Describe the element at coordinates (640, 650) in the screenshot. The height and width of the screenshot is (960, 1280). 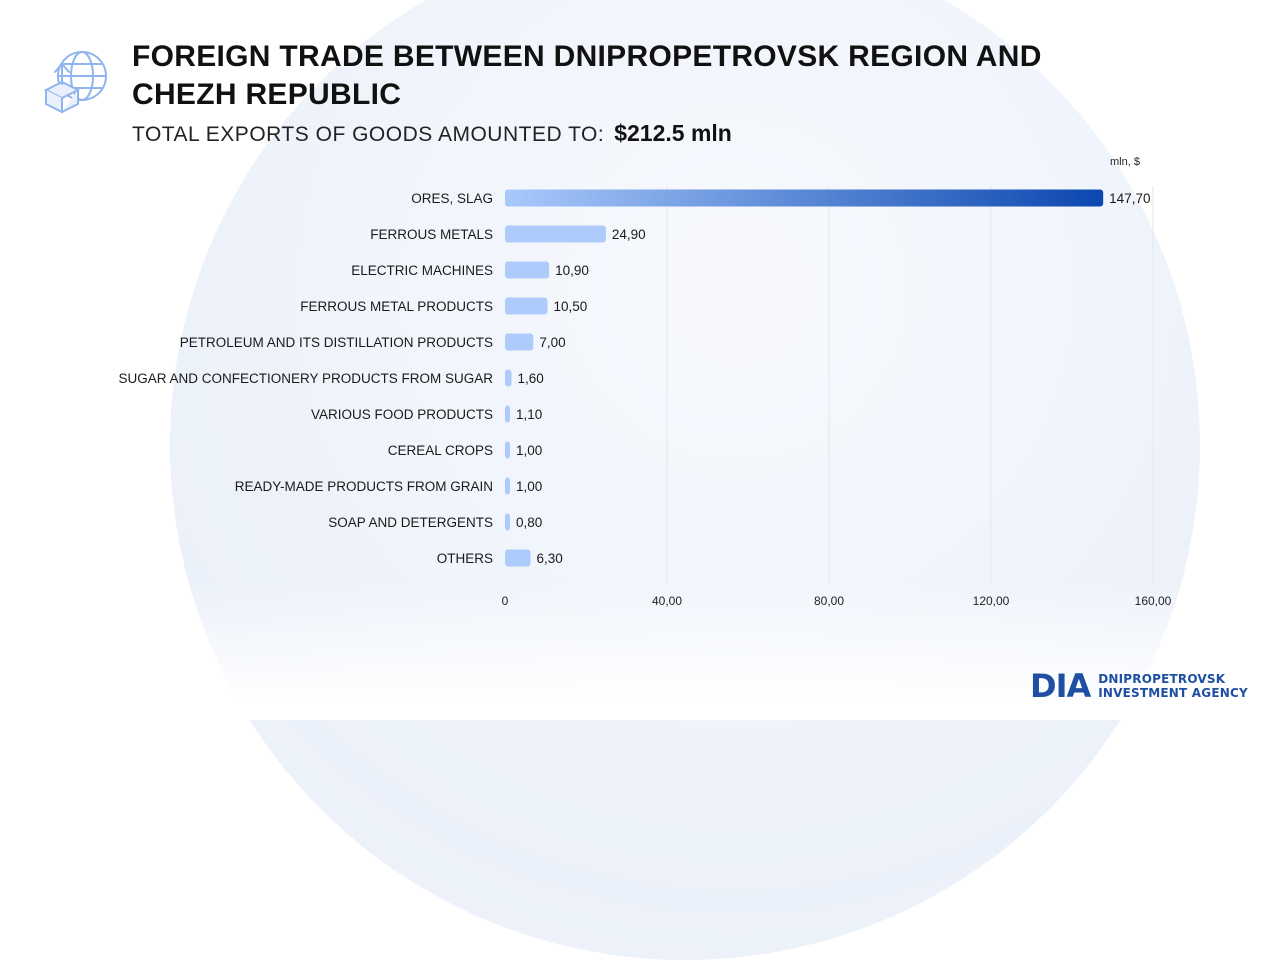
I see `background-fade` at that location.